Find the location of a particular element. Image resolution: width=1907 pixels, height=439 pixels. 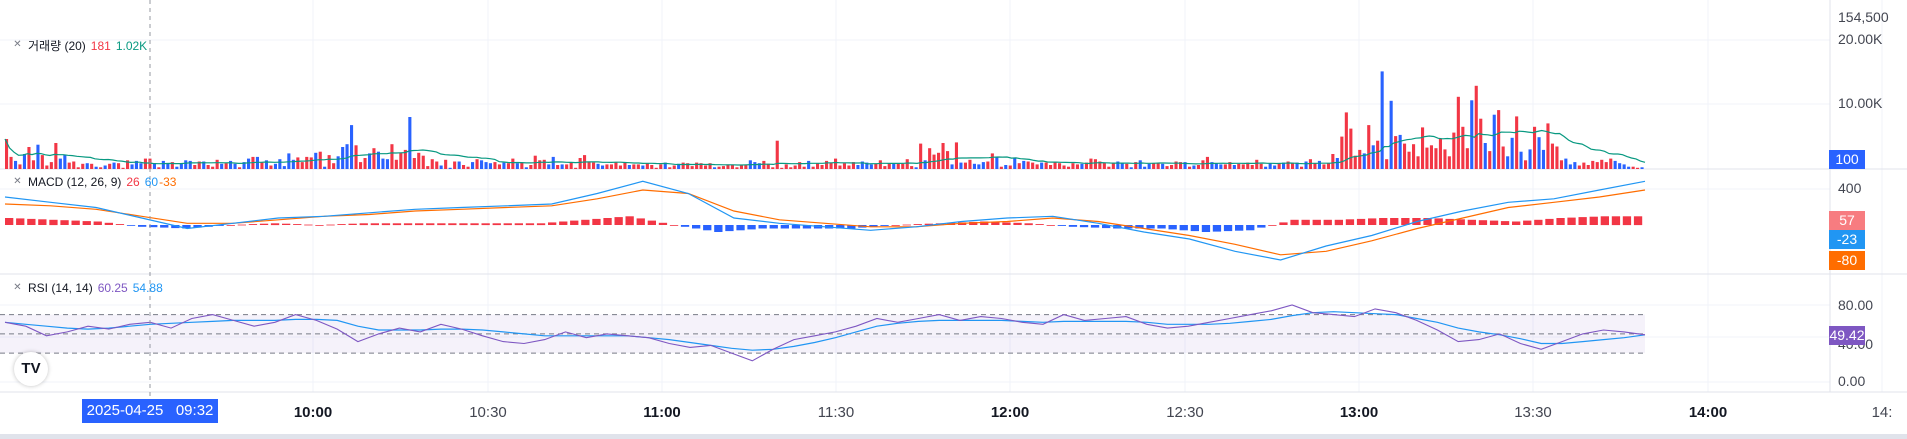

macd-legend: ✕ MACD (12, 26, 9) 26 60 -33 is located at coordinates (94, 182).